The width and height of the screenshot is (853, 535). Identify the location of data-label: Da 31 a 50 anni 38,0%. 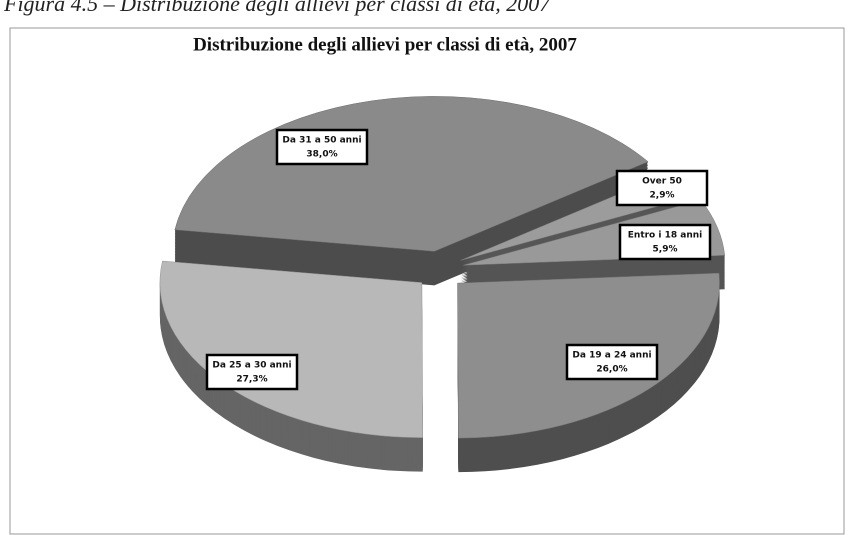
(322, 147).